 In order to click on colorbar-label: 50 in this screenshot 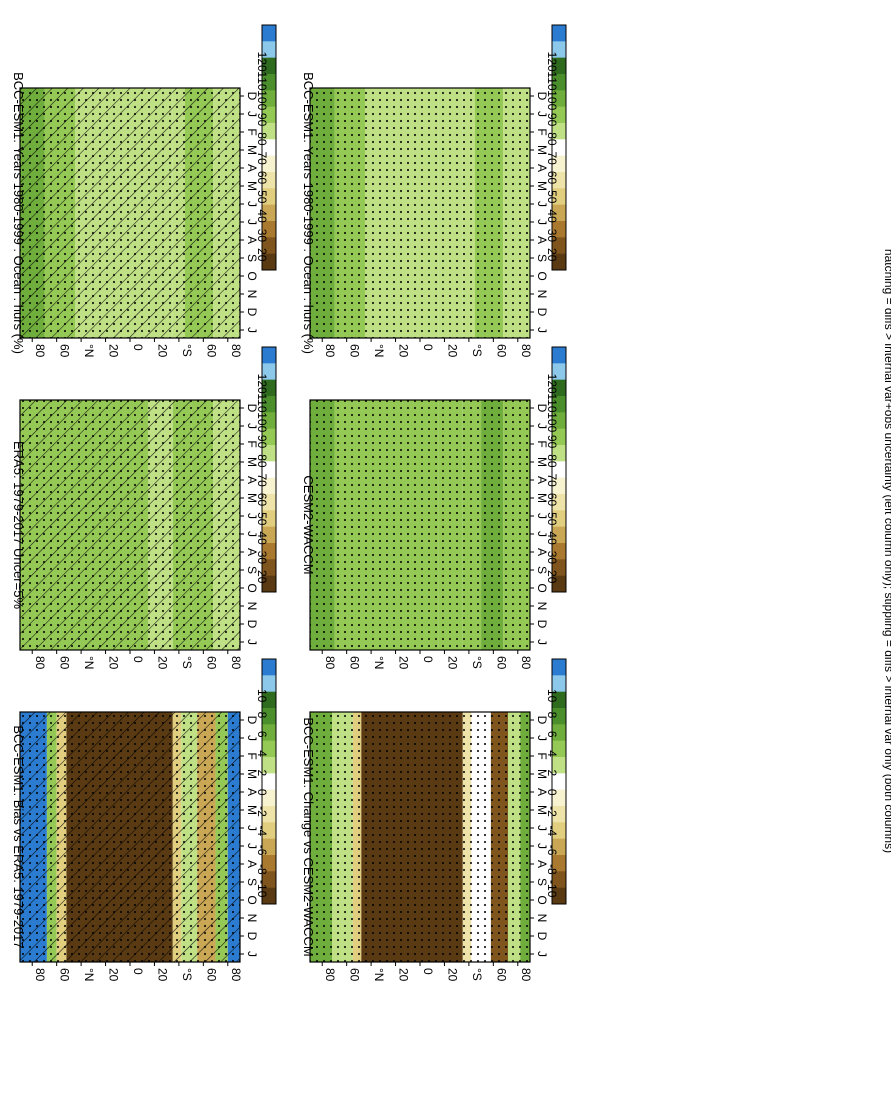, I will do `click(262, 197)`.